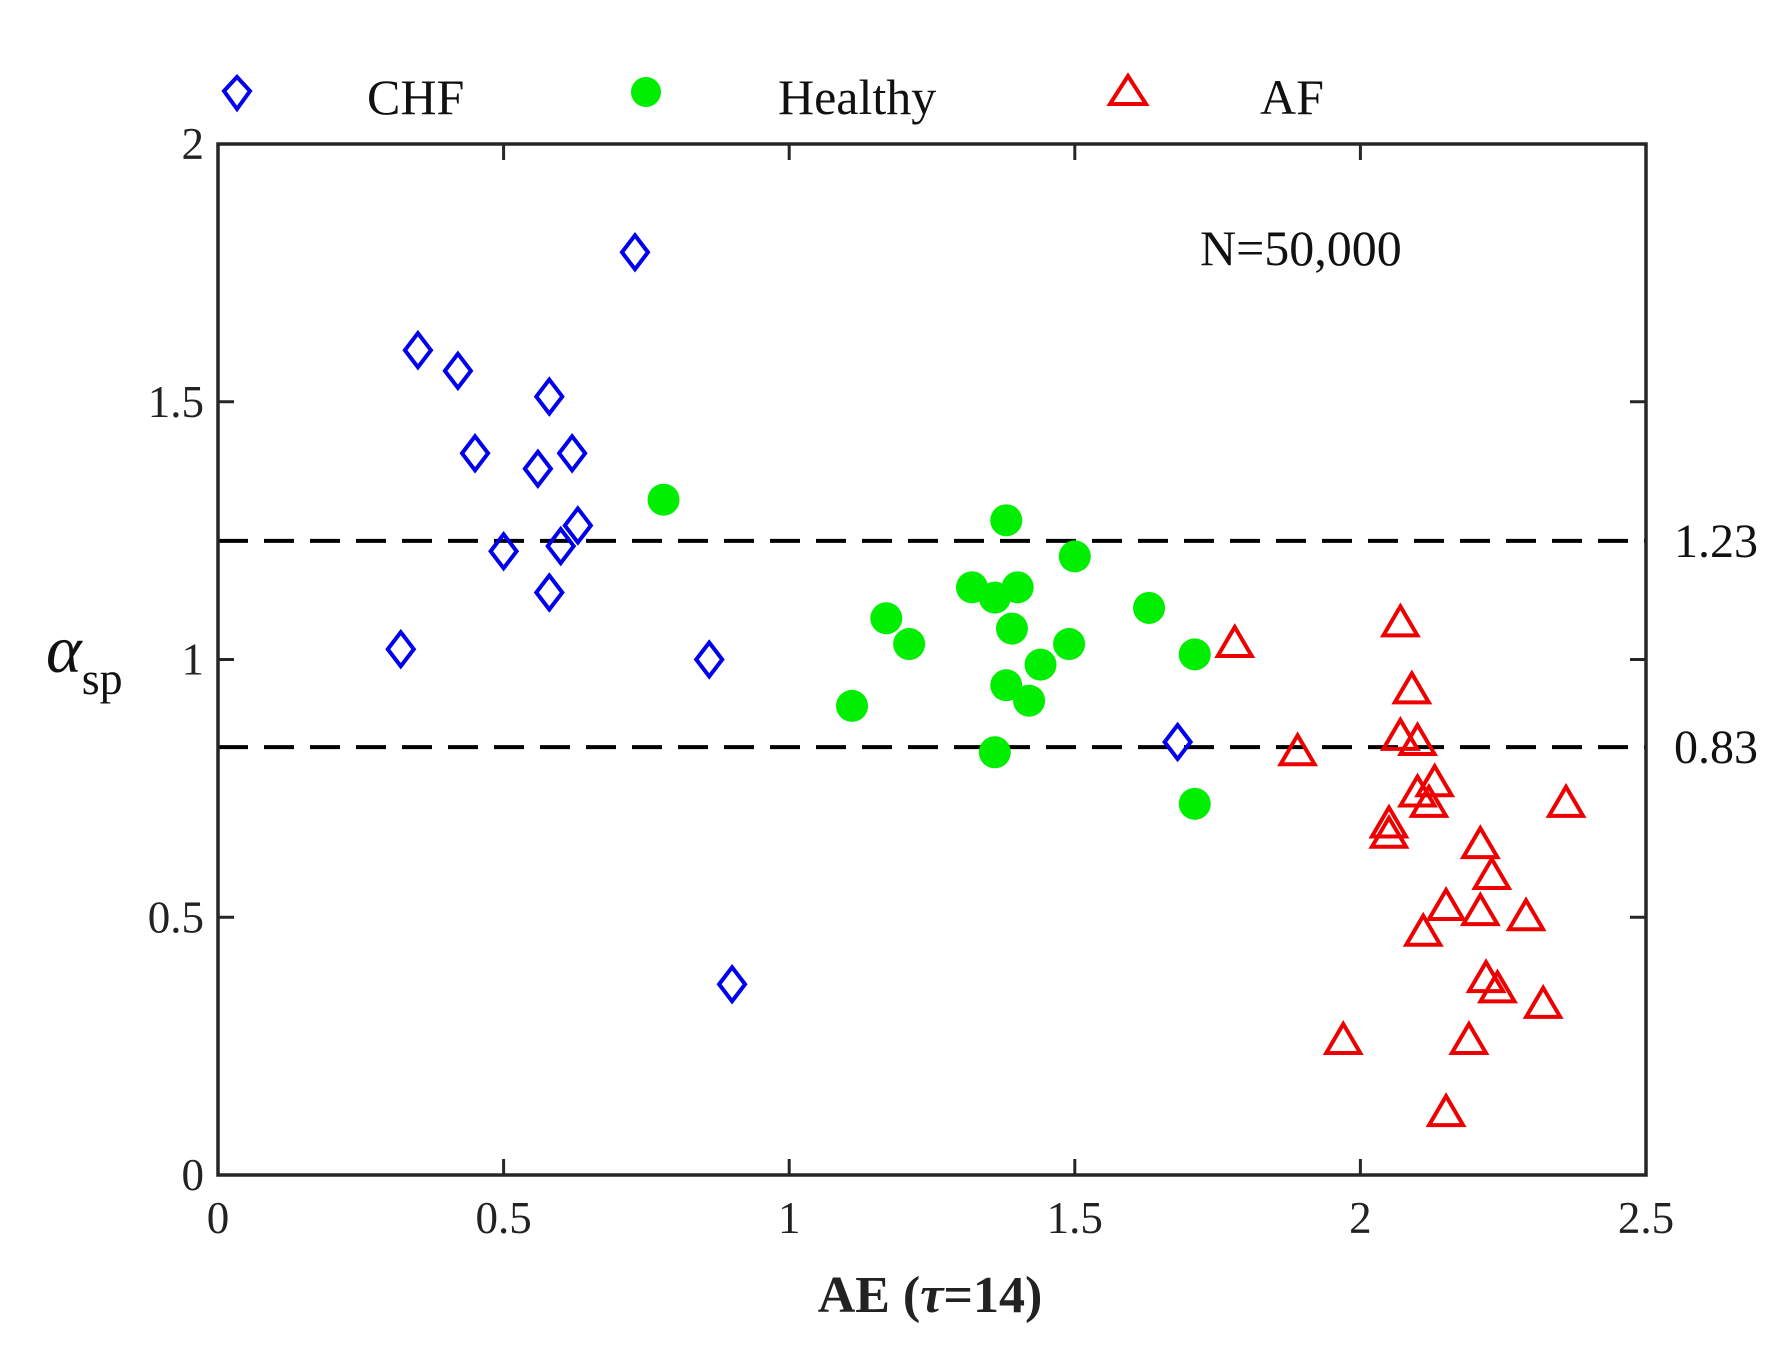 The width and height of the screenshot is (1789, 1346). What do you see at coordinates (64, 649) in the screenshot?
I see `y-axis-title-alpha: α` at bounding box center [64, 649].